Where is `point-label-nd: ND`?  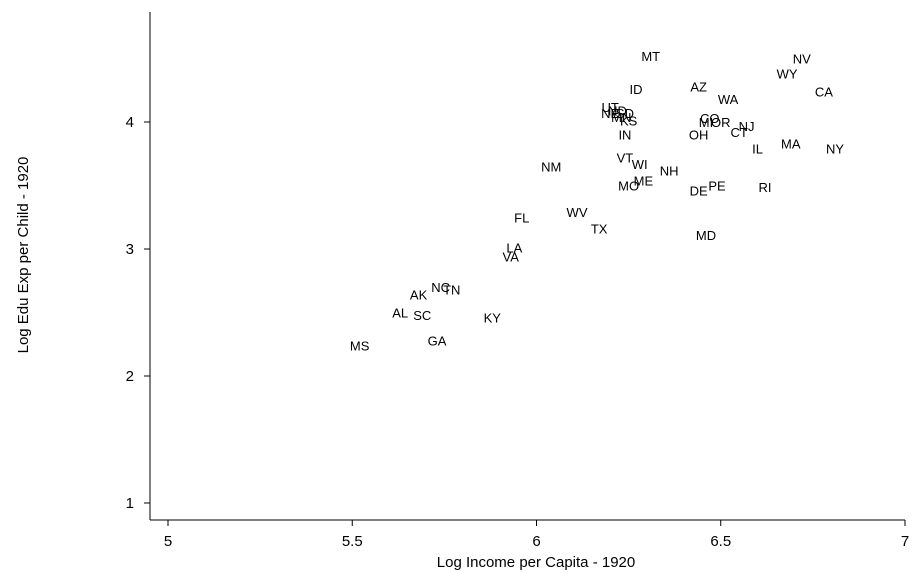
point-label-nd: ND is located at coordinates (617, 111).